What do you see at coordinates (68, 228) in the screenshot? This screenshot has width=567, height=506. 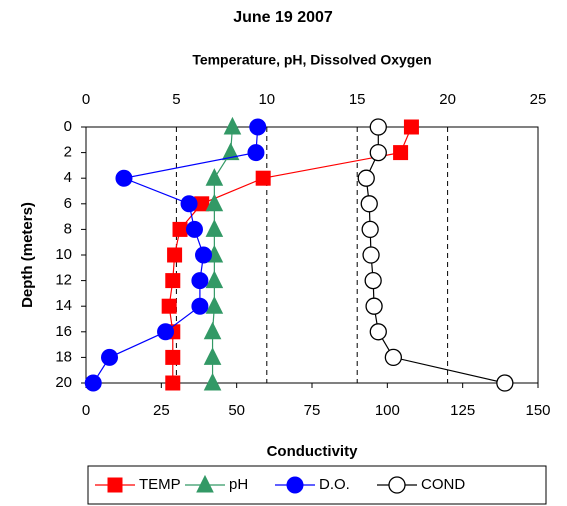 I see `y-tick-label: 8` at bounding box center [68, 228].